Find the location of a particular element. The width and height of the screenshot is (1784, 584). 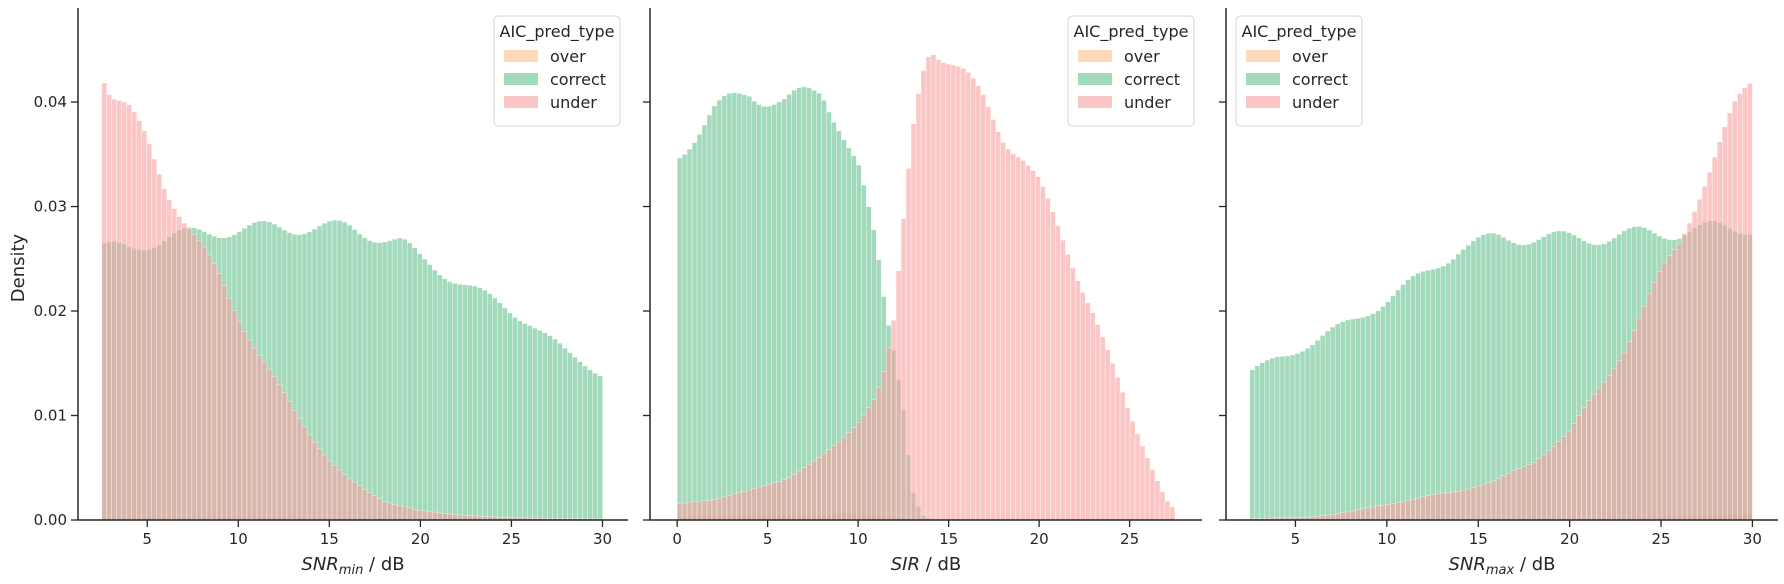

x-tick-label: 10 is located at coordinates (238, 539).